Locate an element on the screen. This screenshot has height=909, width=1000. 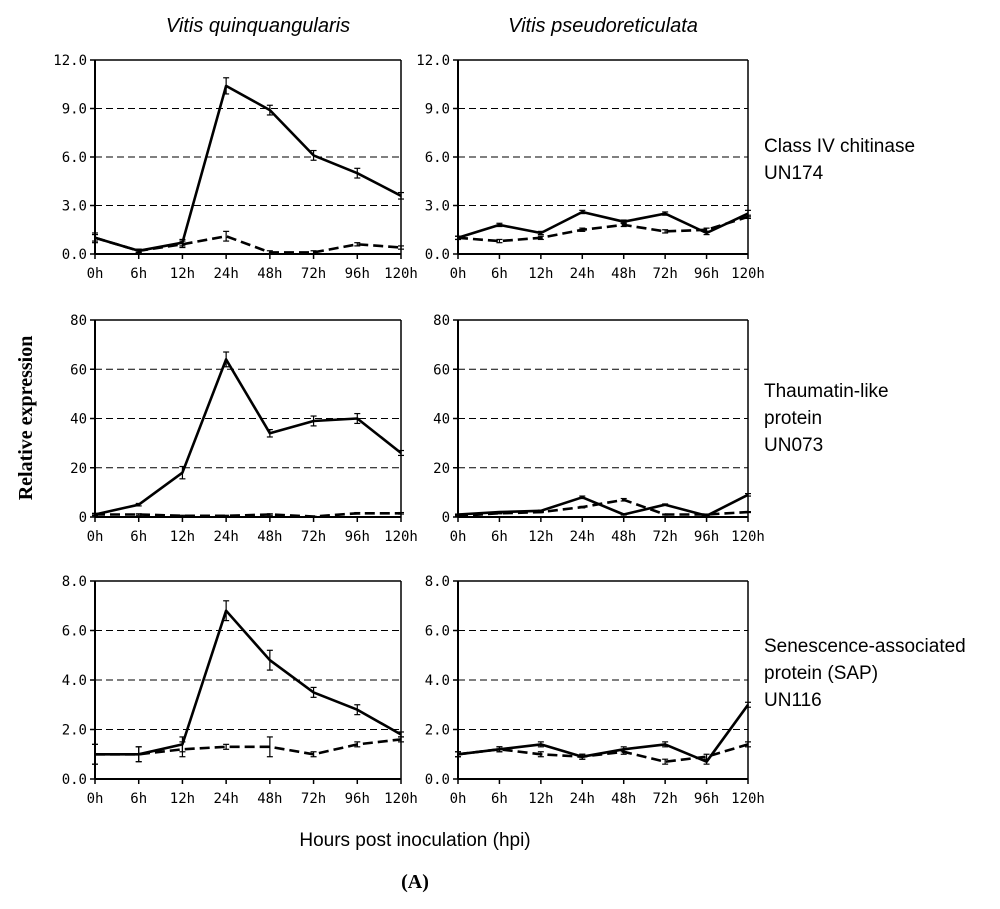
row-label-line: UN174 is located at coordinates (794, 173).